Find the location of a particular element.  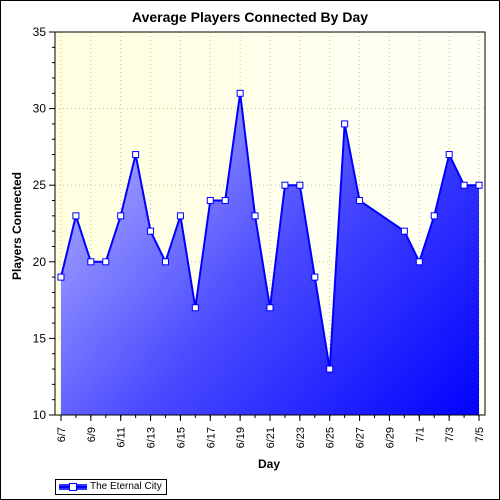

y-tick-label: 20 is located at coordinates (40, 262).